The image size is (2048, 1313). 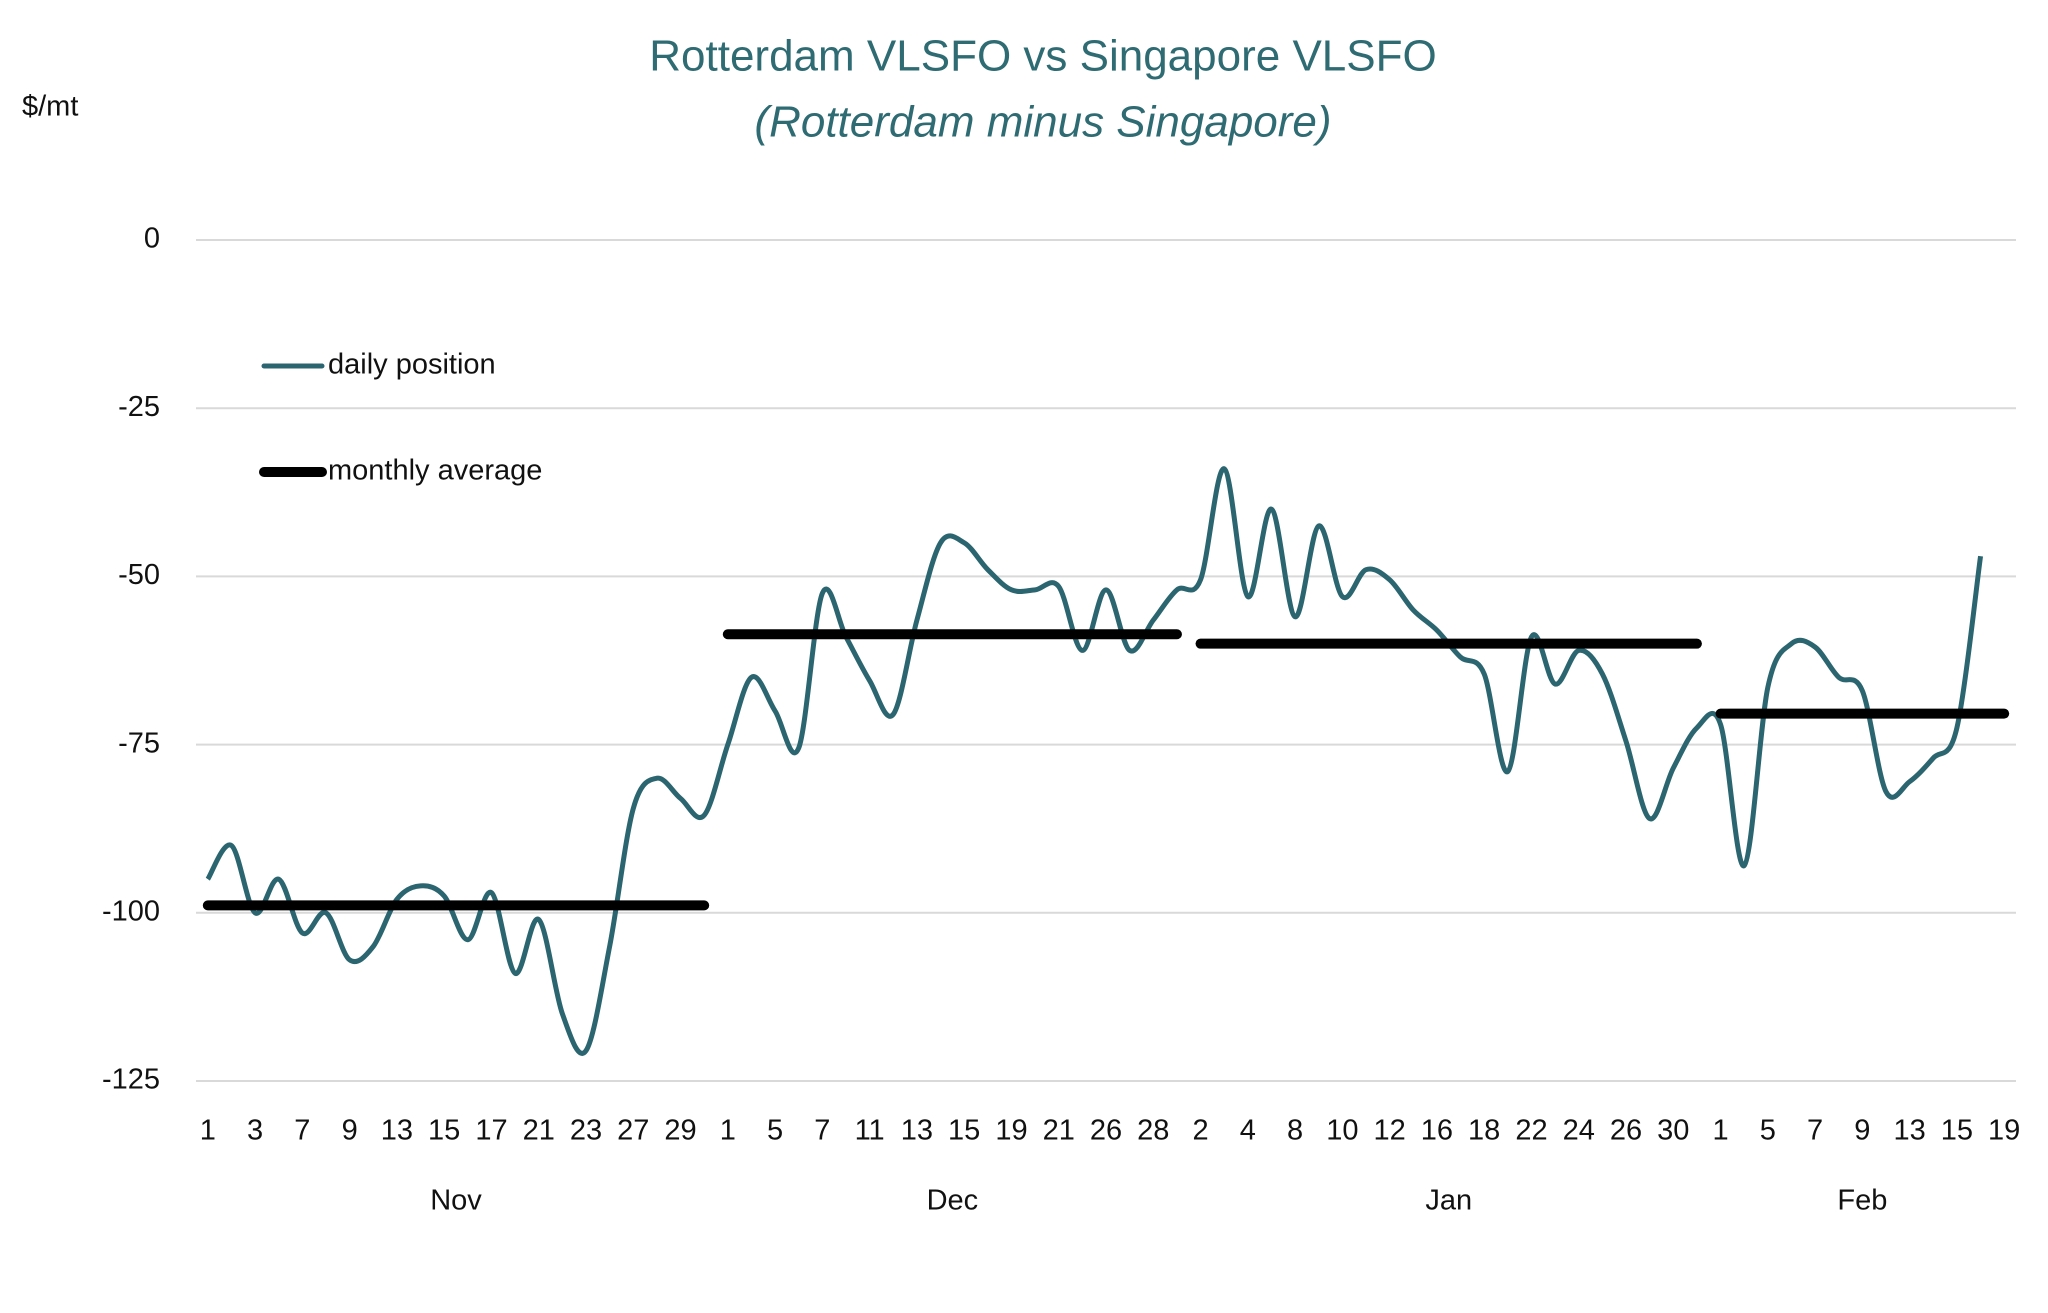 What do you see at coordinates (1579, 1131) in the screenshot?
I see `x-tick-label: 24` at bounding box center [1579, 1131].